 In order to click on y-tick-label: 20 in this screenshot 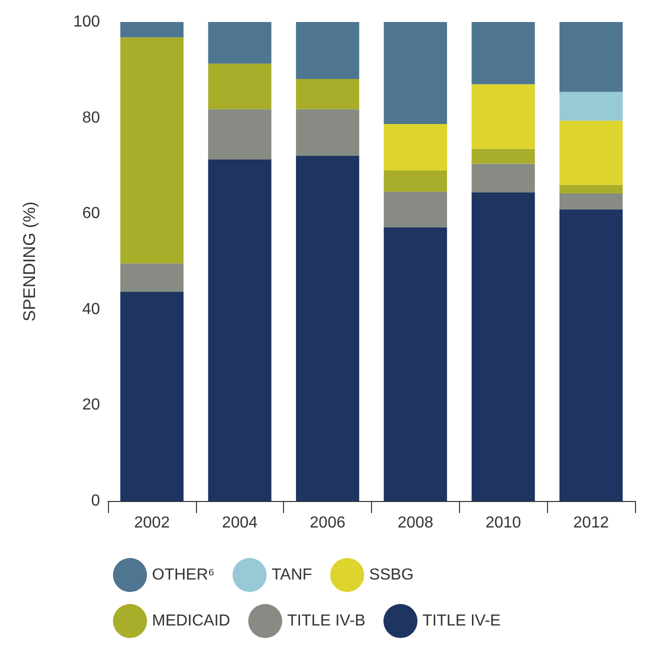, I will do `click(91, 405)`.